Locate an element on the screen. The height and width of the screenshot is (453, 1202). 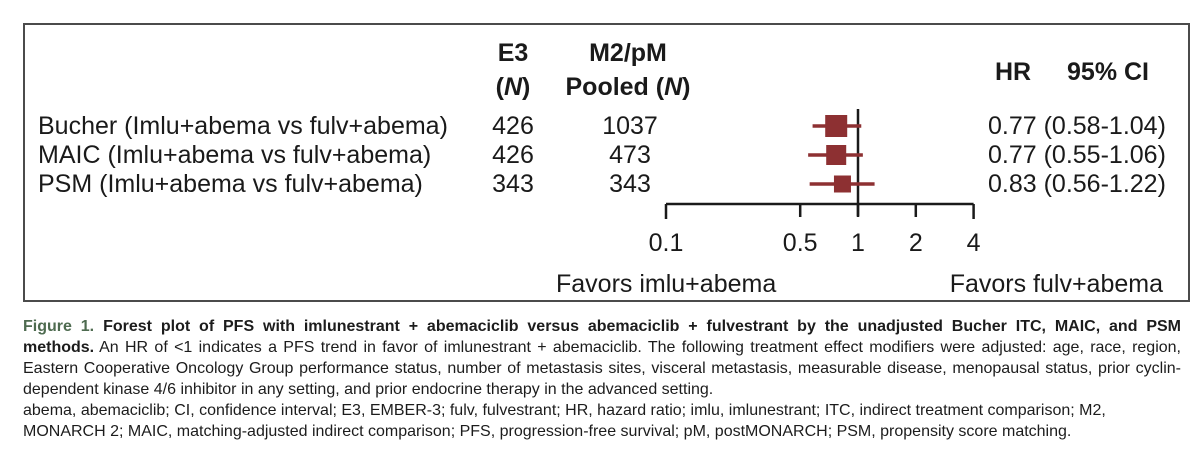
row-pooled-n: 1037 is located at coordinates (630, 126).